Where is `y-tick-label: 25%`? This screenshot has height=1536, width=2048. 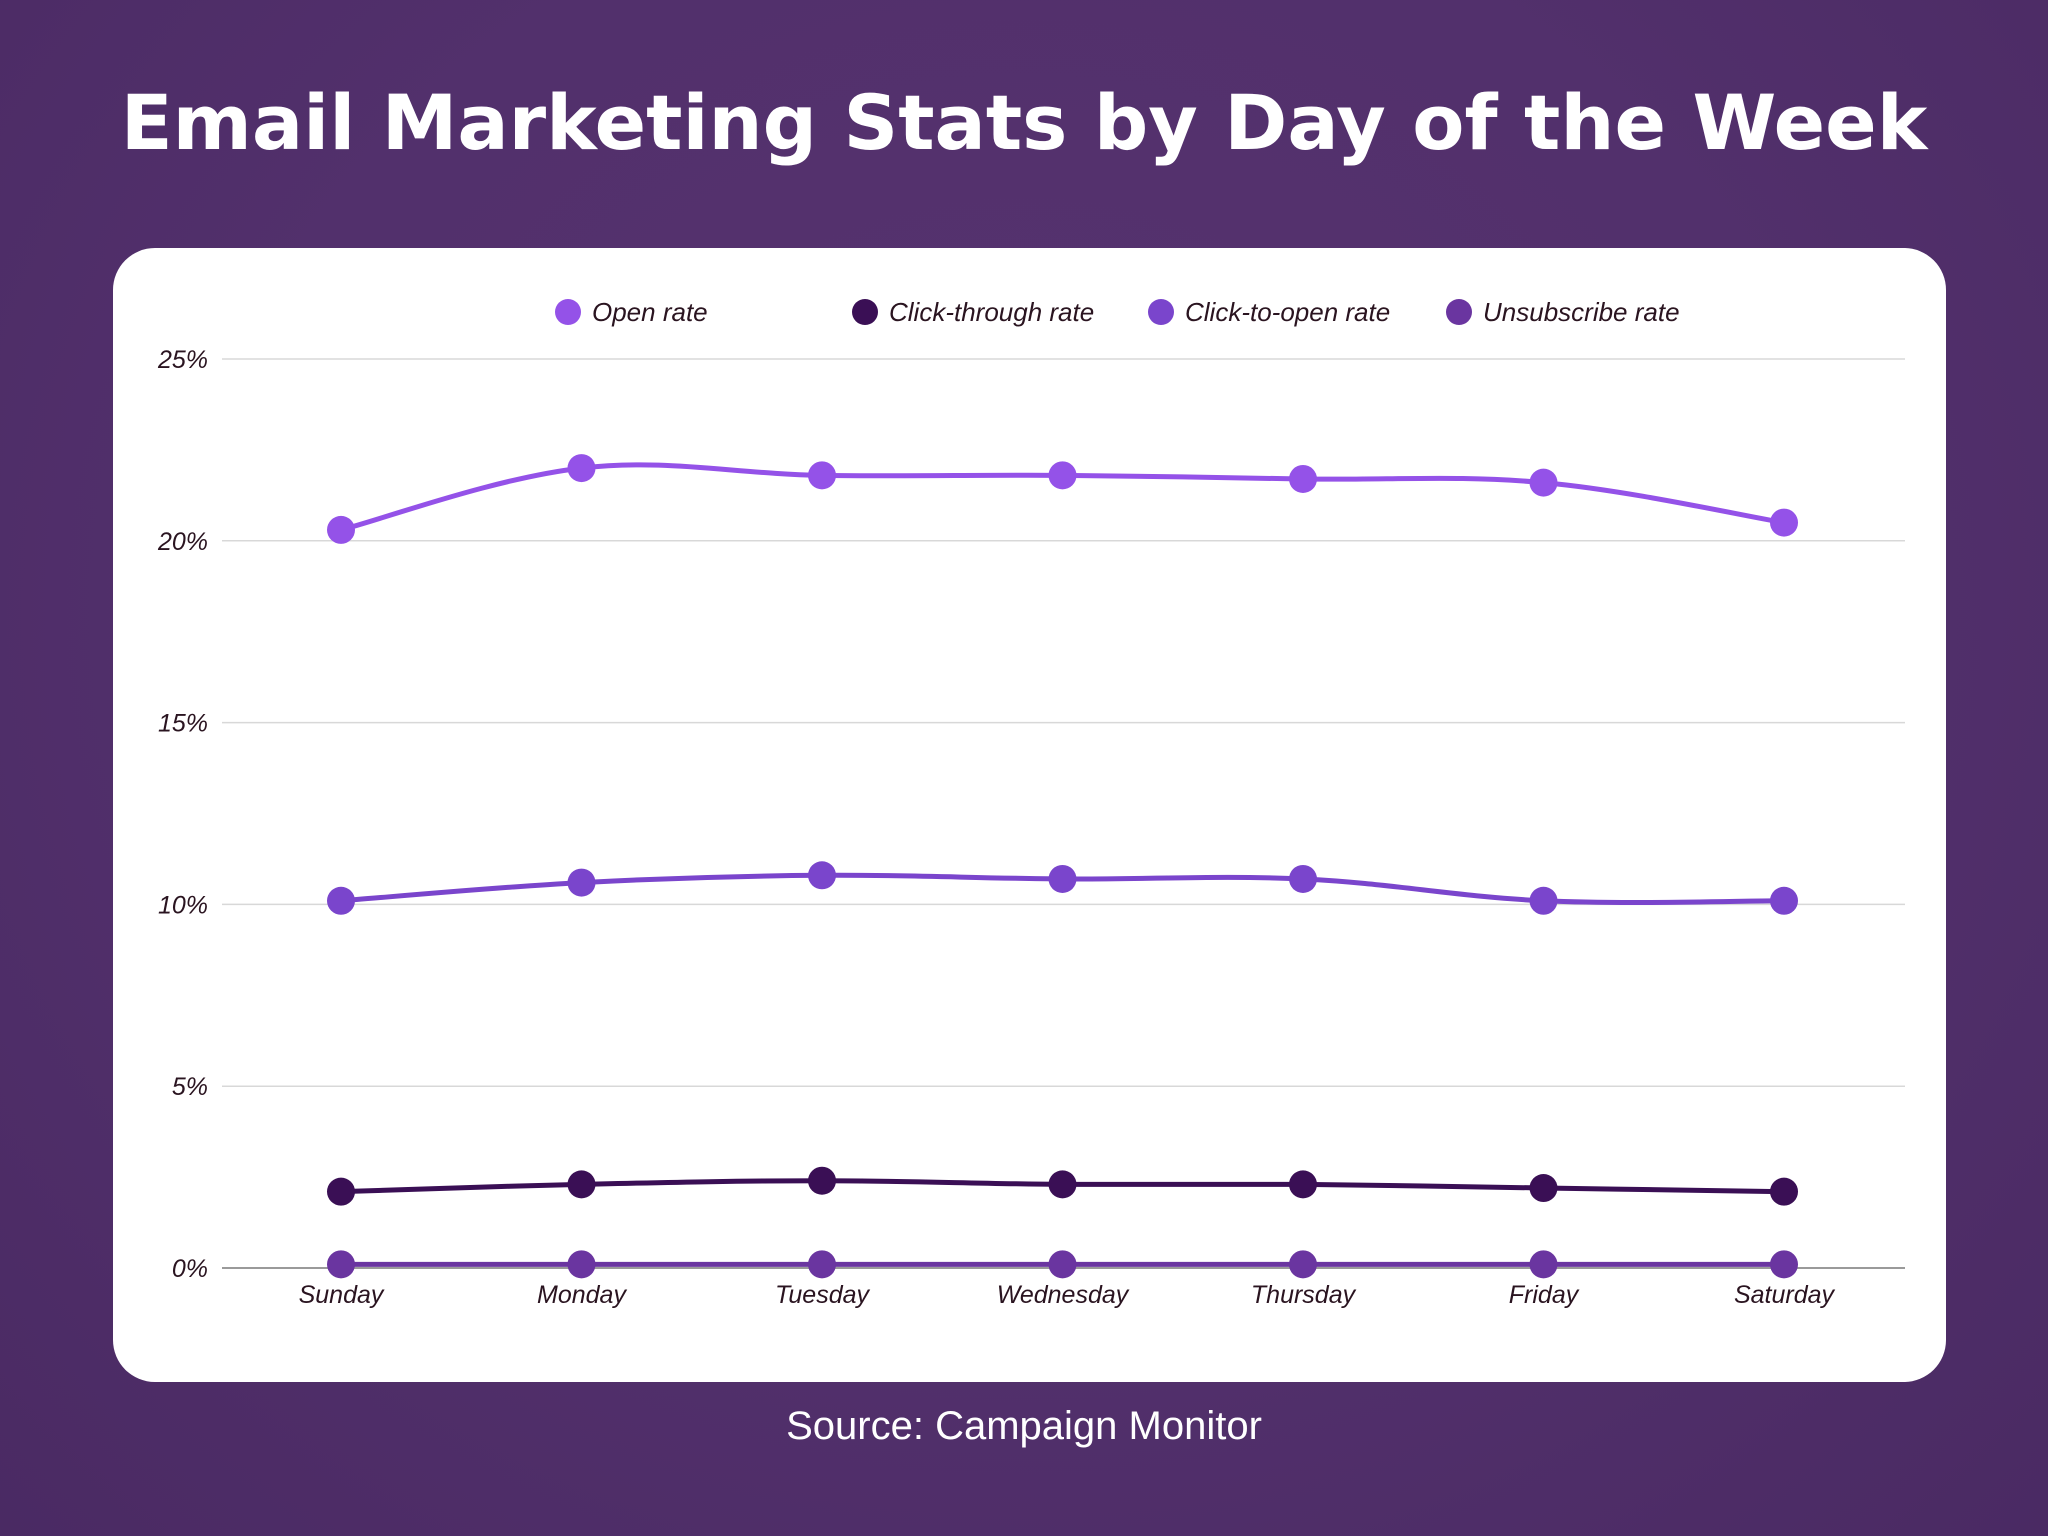
y-tick-label: 25% is located at coordinates (182, 360).